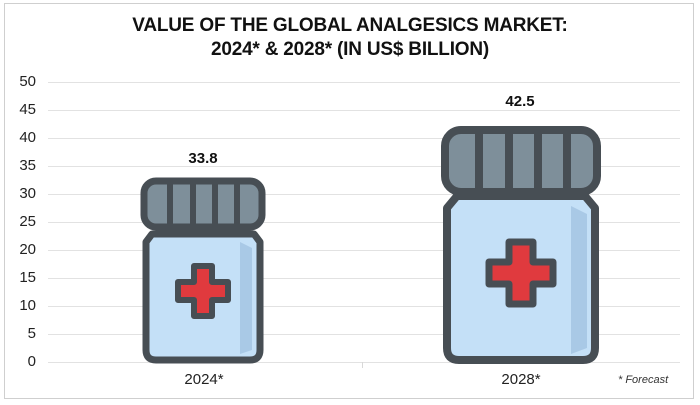  Describe the element at coordinates (27, 193) in the screenshot. I see `y-tick: 30` at that location.